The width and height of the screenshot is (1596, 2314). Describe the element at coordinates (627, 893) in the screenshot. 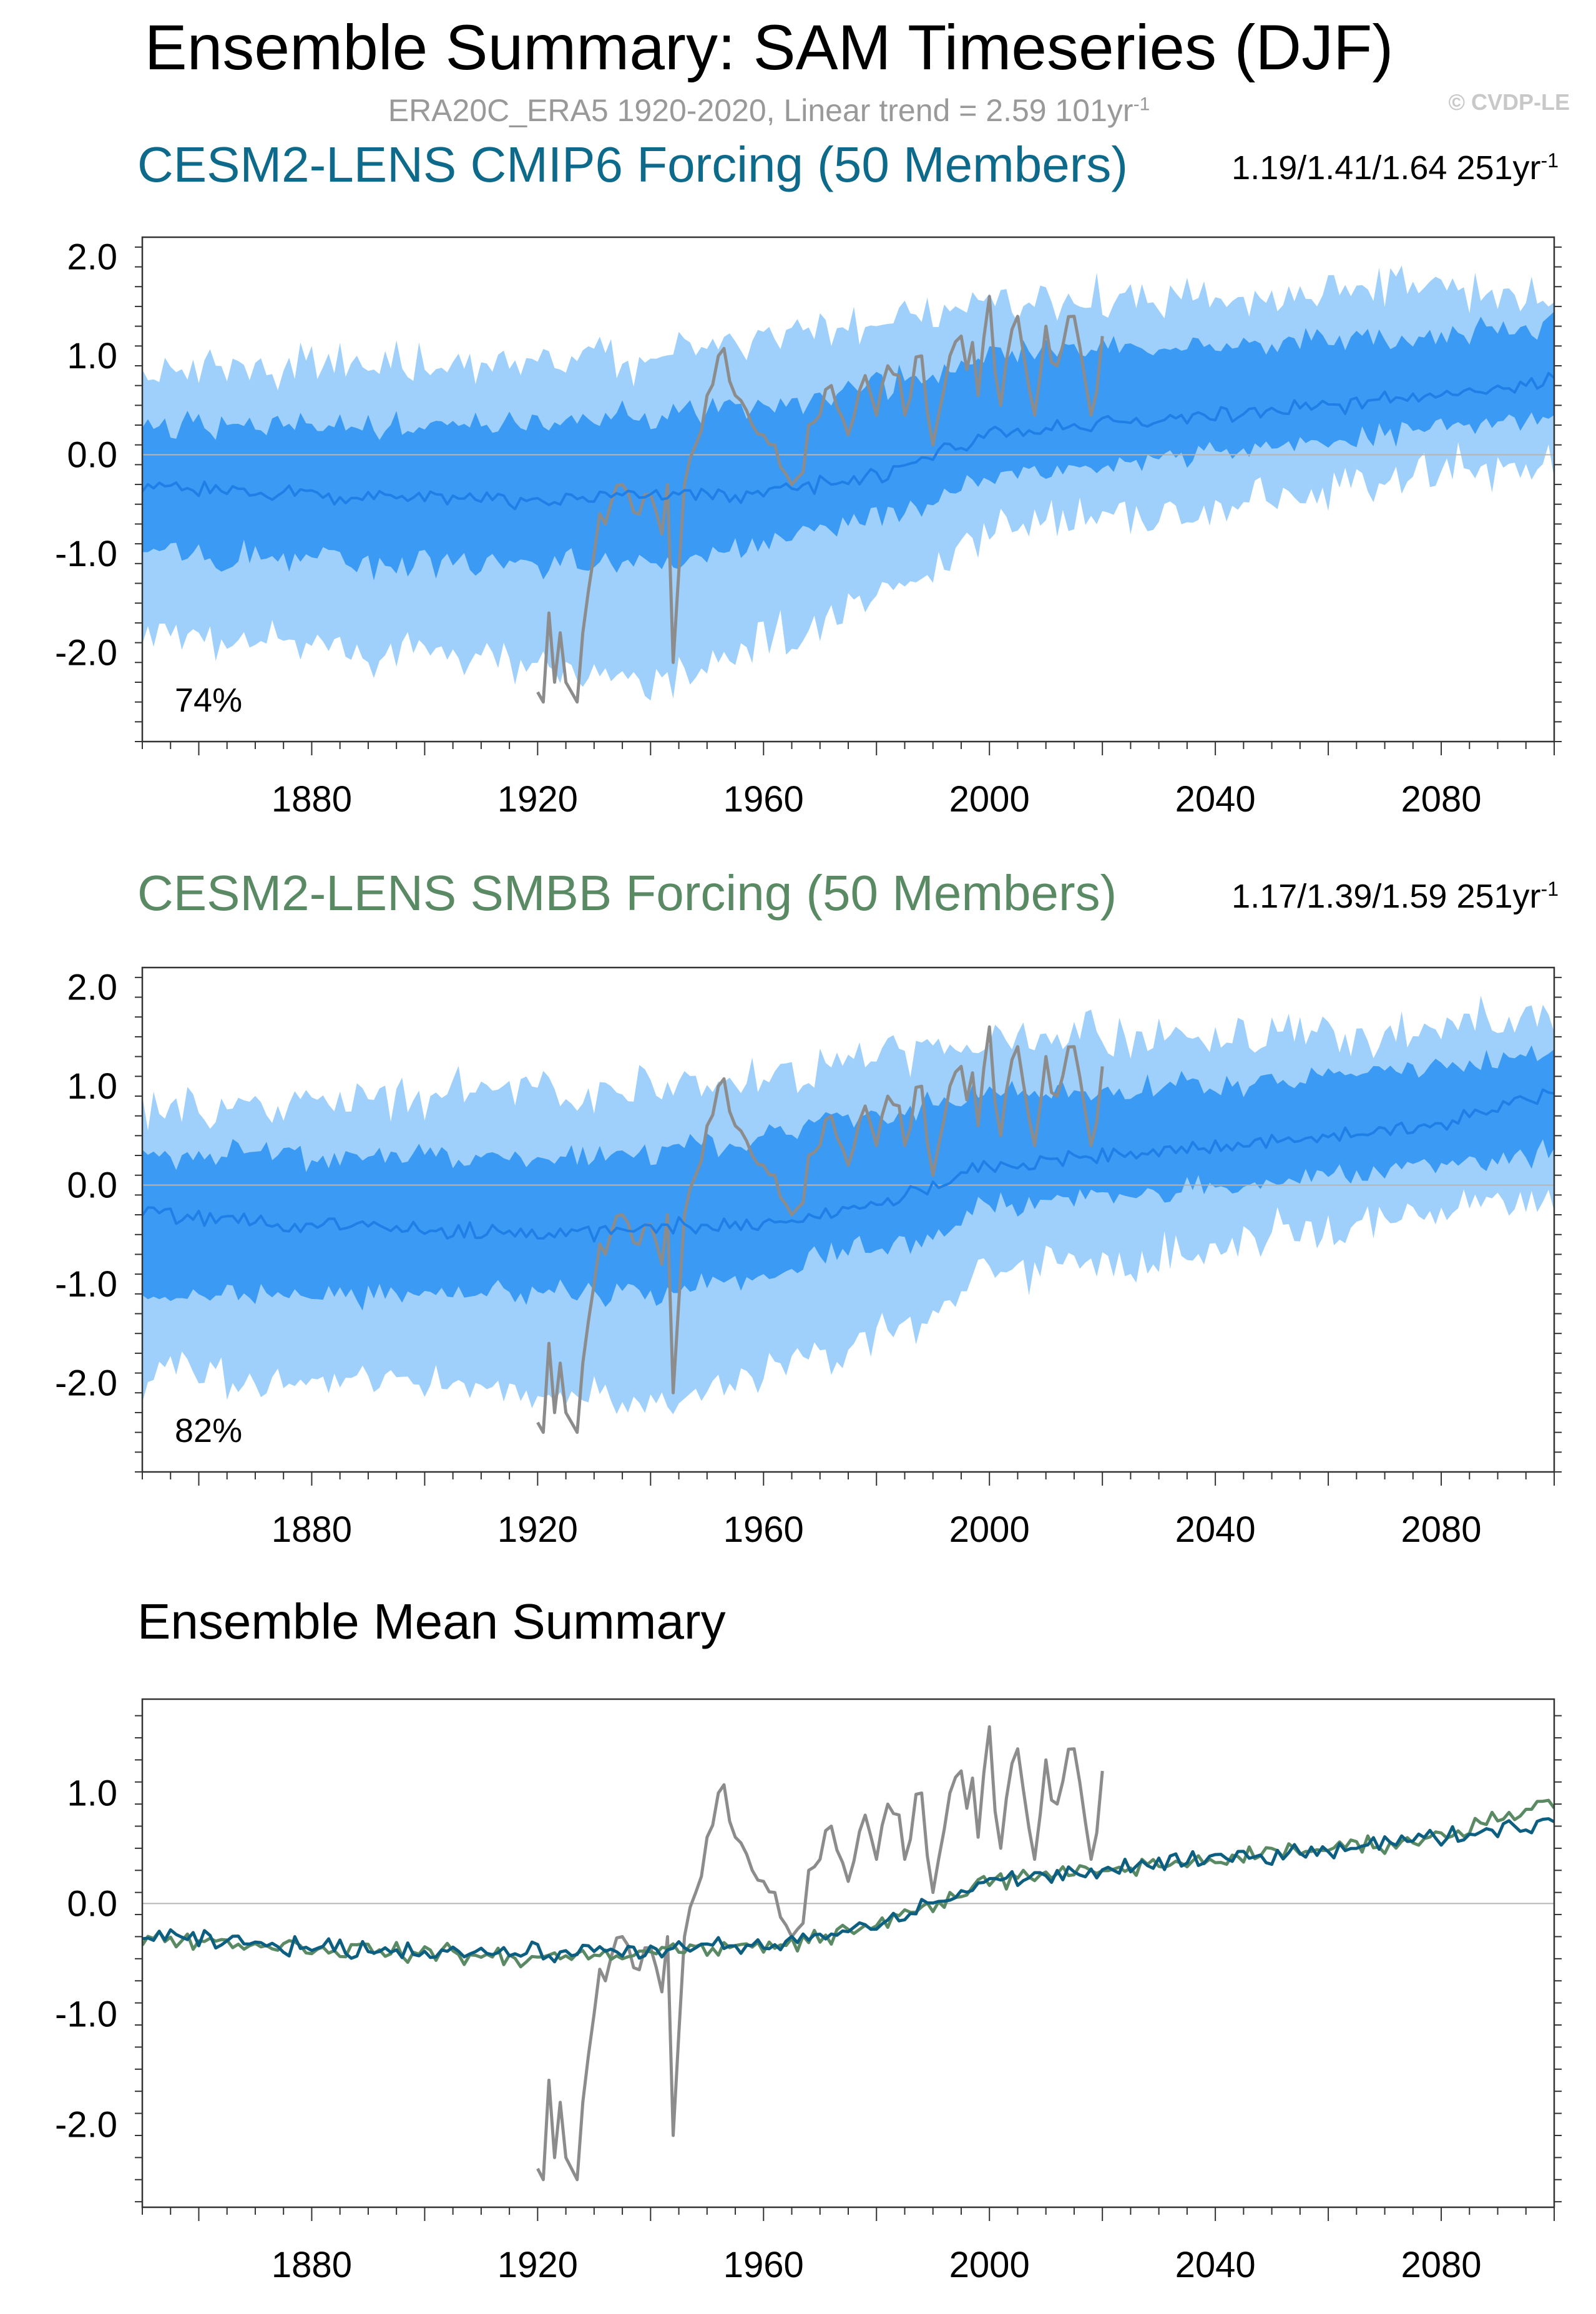

I see `panel2-title: CESM2-LENS SMBB Forcing (50 Members)` at that location.